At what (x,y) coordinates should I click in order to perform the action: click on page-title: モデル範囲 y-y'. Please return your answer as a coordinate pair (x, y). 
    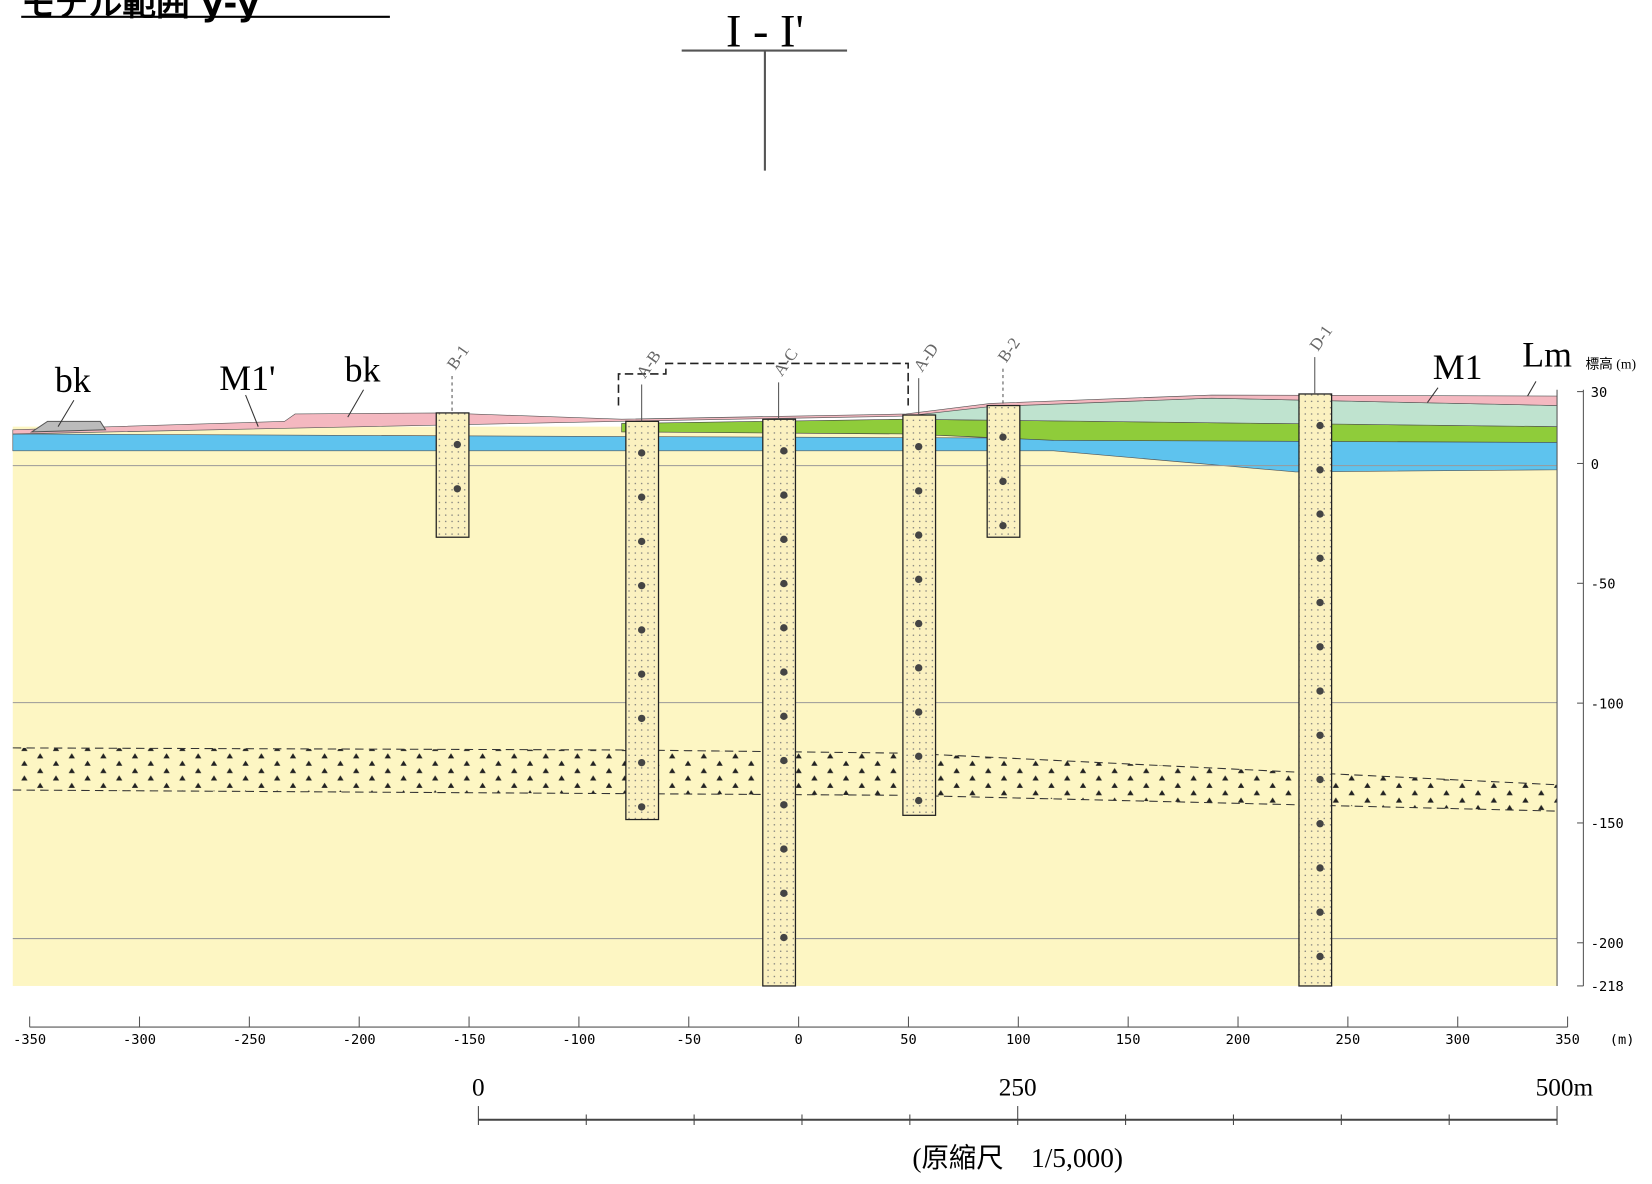
    Looking at the image, I should click on (145, 11).